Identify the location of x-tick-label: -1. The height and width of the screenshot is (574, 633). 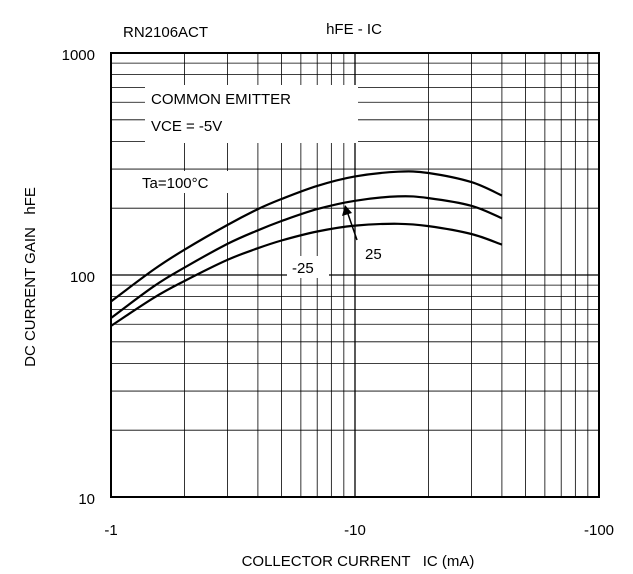
(110, 530).